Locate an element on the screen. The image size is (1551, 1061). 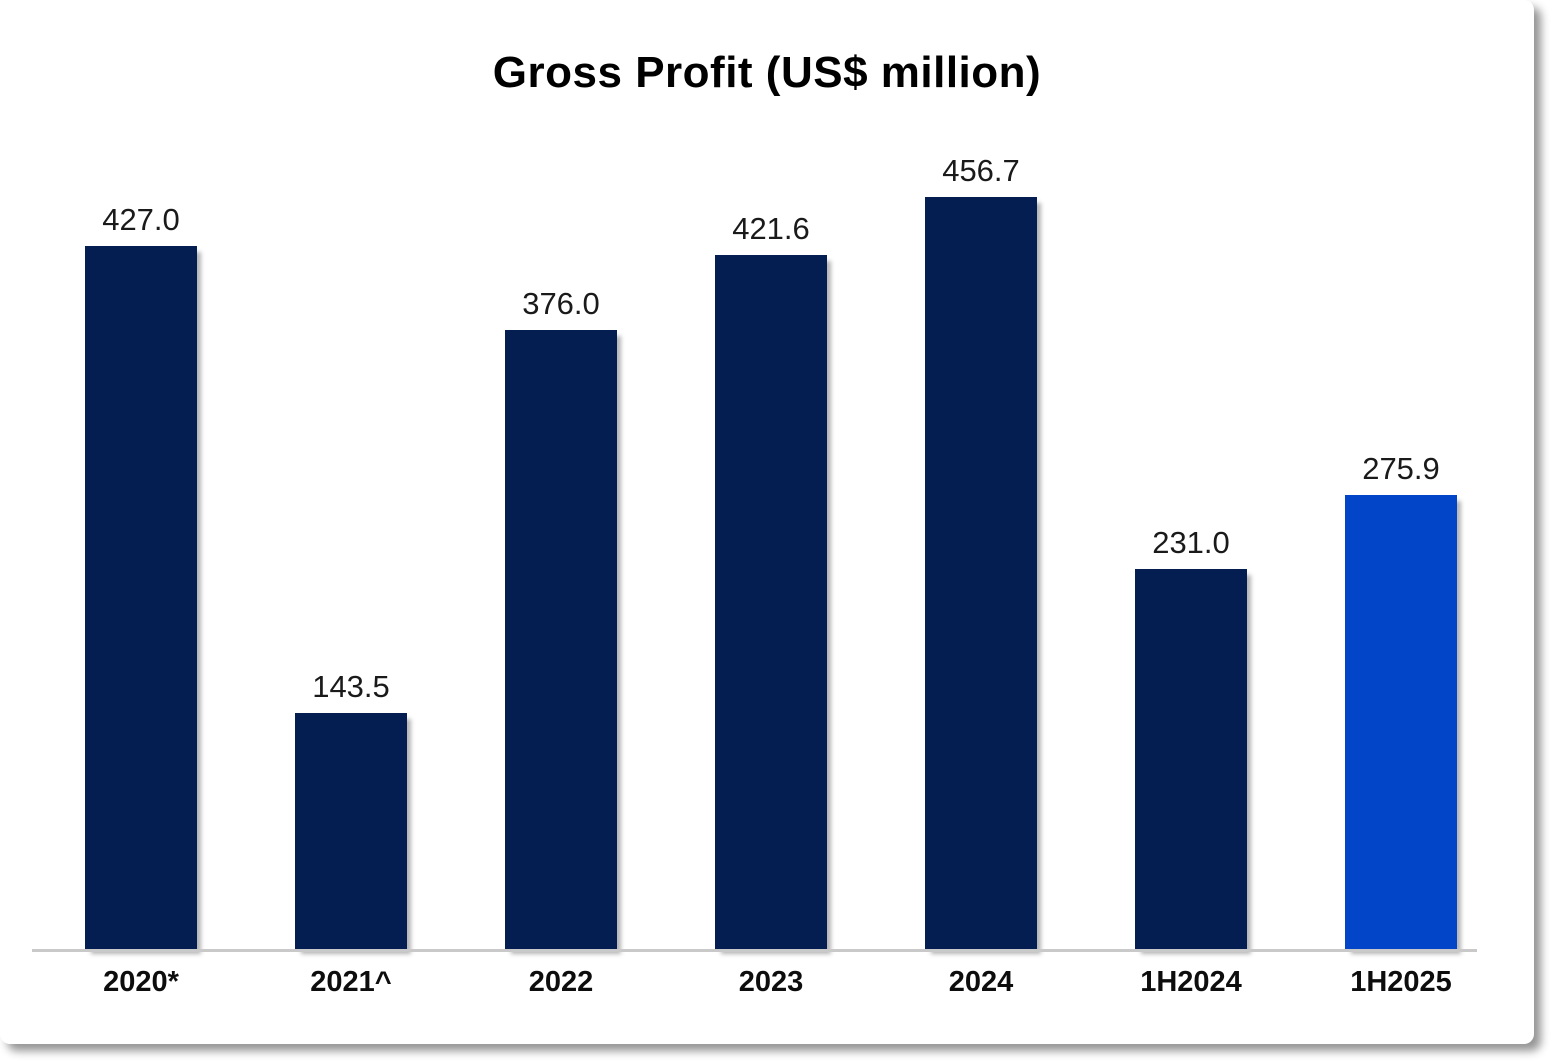
x-axis-label-2020*: 2020* is located at coordinates (141, 982).